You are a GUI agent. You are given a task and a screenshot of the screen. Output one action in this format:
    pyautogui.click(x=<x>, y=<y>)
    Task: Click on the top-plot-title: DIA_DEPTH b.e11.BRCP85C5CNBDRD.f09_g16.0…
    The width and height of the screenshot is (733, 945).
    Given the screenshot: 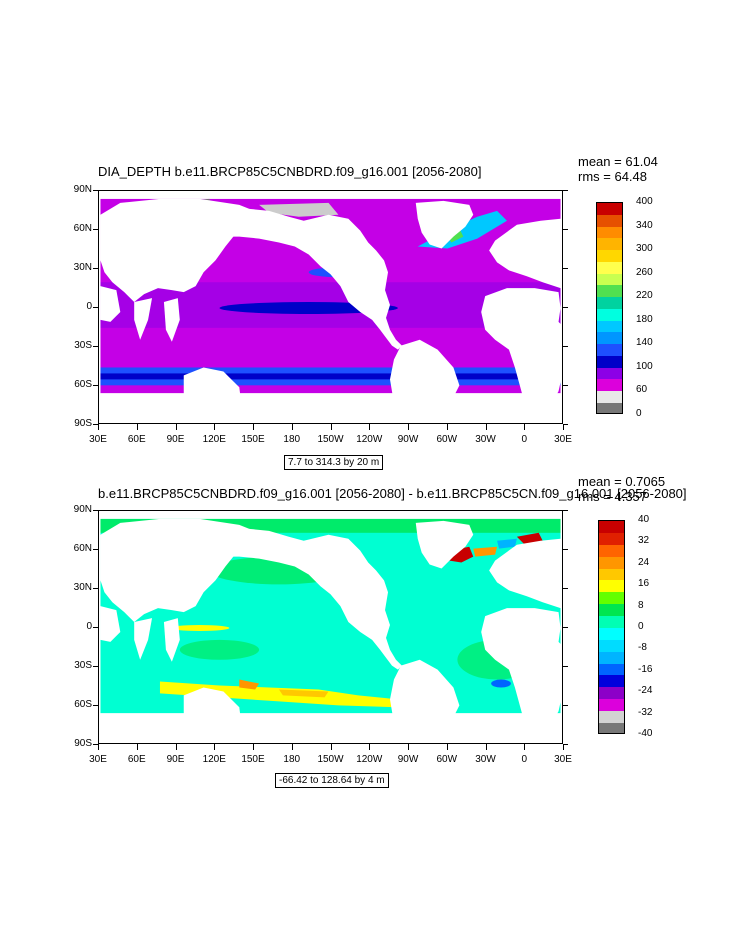 What is the action you would take?
    pyautogui.click(x=290, y=171)
    